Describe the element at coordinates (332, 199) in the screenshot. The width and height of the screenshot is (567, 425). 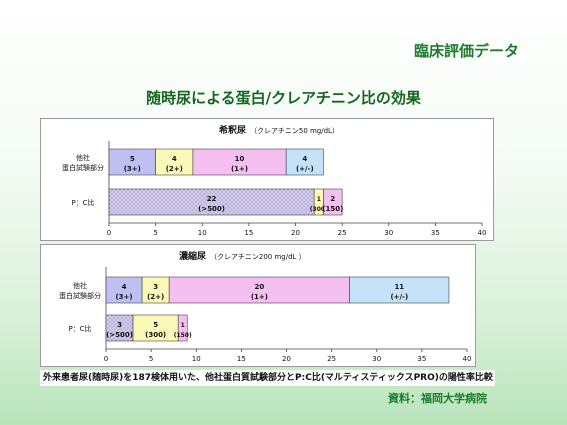
I see `segment-value-label: 2` at that location.